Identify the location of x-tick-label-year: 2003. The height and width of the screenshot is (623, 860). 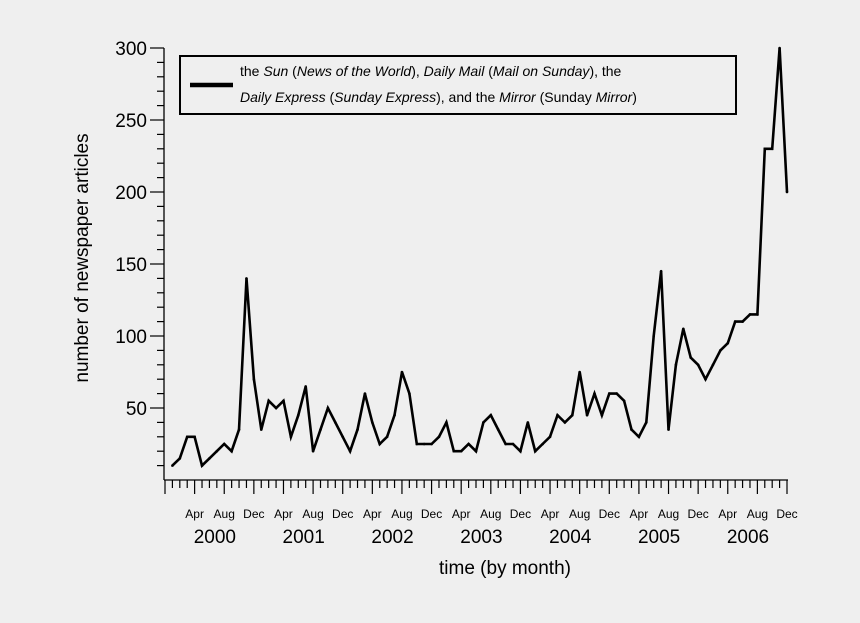
(481, 537).